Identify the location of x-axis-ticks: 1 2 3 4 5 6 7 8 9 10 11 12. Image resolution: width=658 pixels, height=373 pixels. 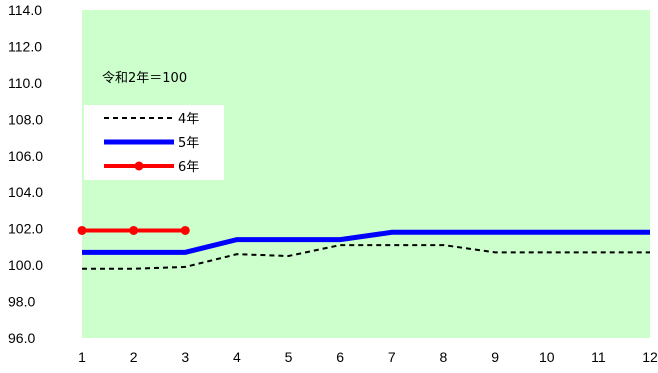
(368, 357).